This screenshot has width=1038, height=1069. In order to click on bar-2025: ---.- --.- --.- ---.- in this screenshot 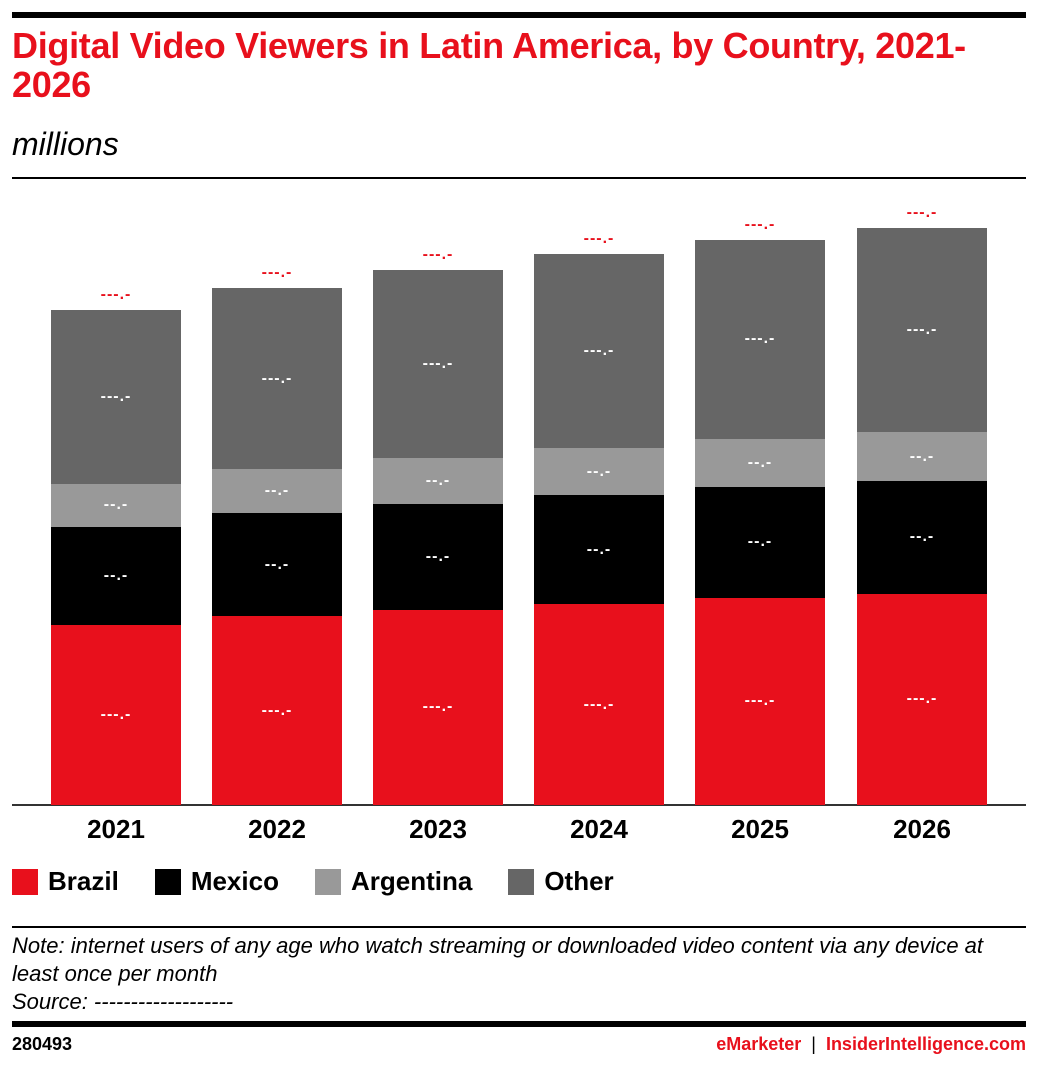, I will do `click(760, 522)`.